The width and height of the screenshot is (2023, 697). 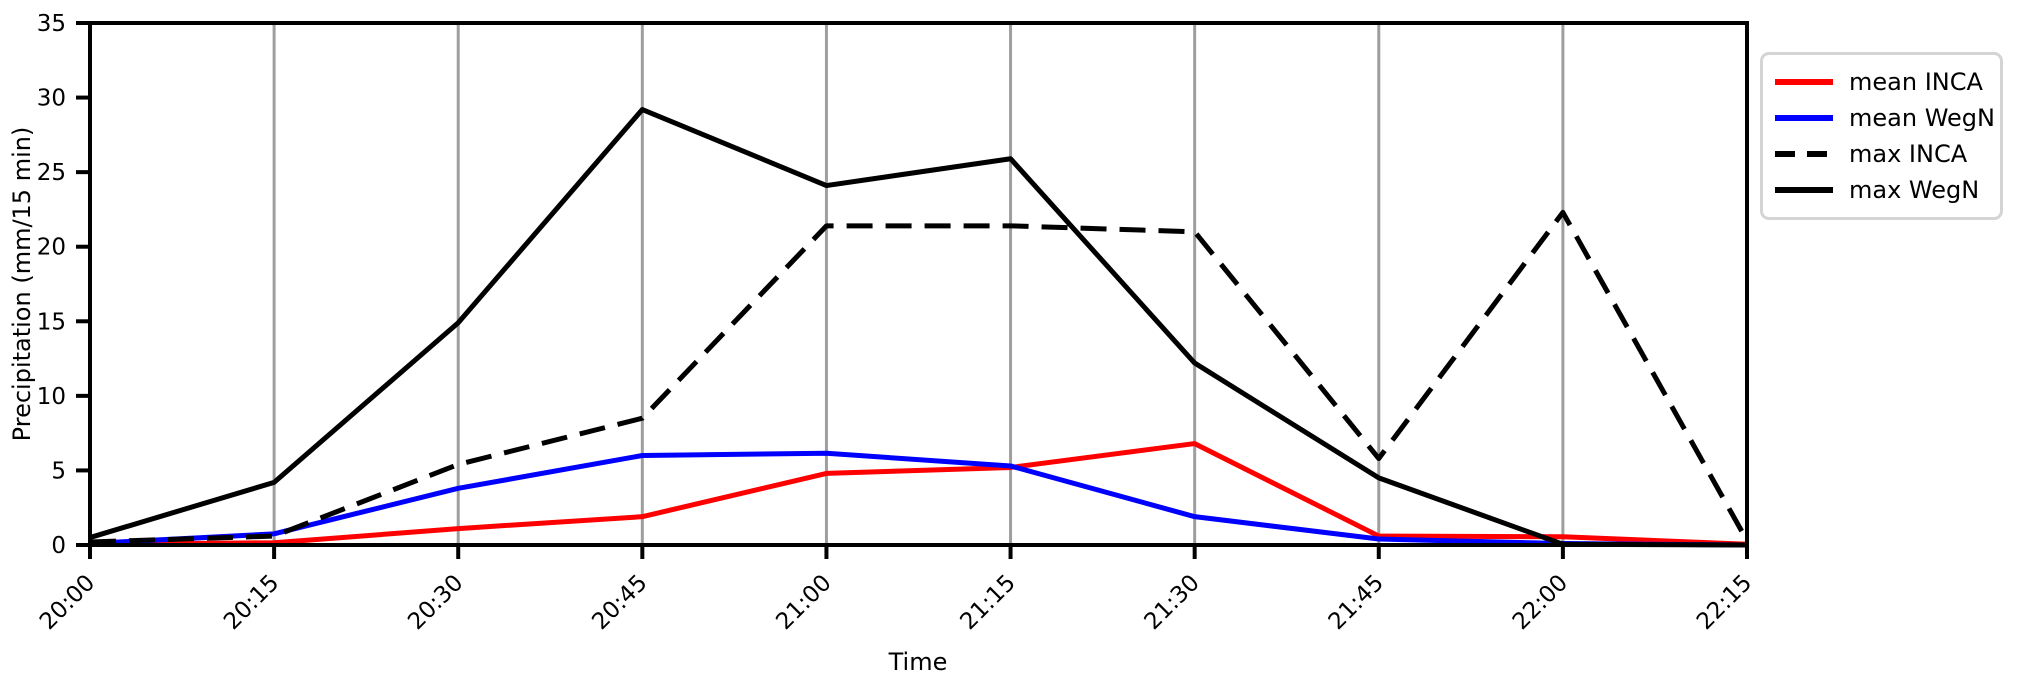 What do you see at coordinates (1804, 118) in the screenshot?
I see `legend-swatch-mean-wegn` at bounding box center [1804, 118].